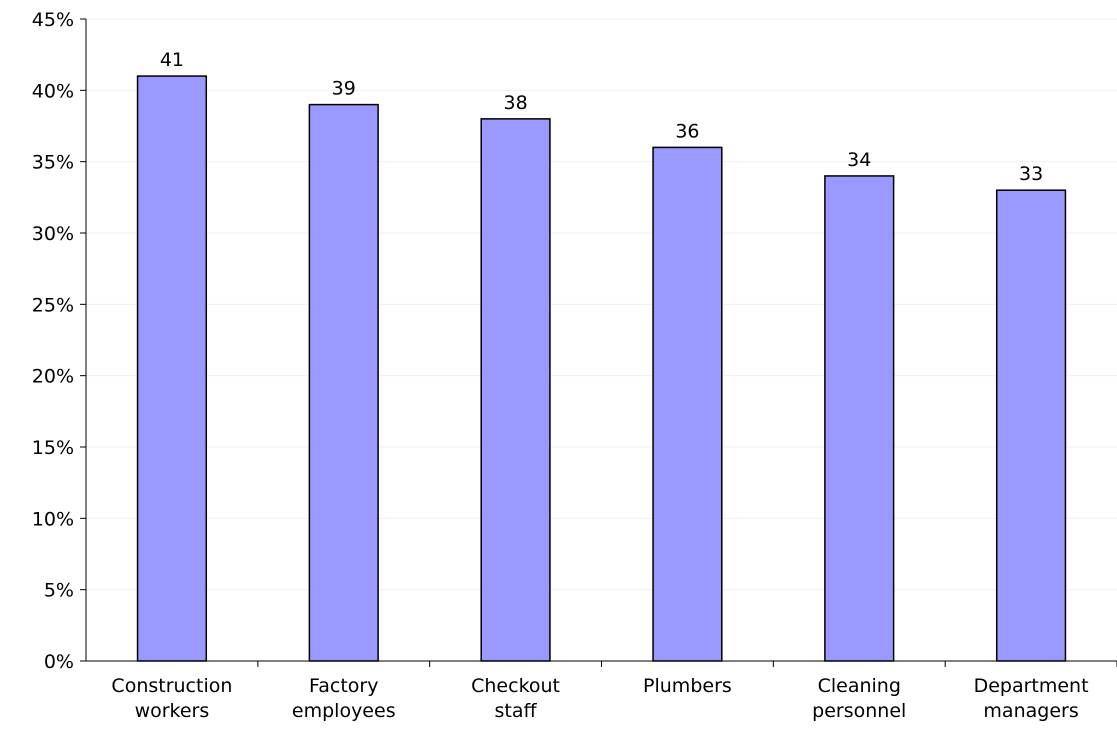 This screenshot has height=731, width=1117. What do you see at coordinates (59, 591) in the screenshot?
I see `y-tick-label: 5%` at bounding box center [59, 591].